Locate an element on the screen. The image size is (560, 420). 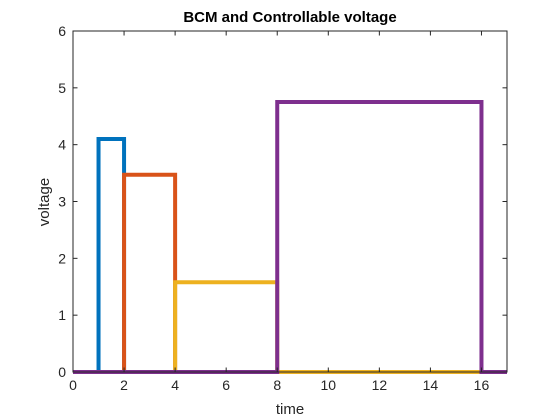
y-tick-label: 1 is located at coordinates (62, 315).